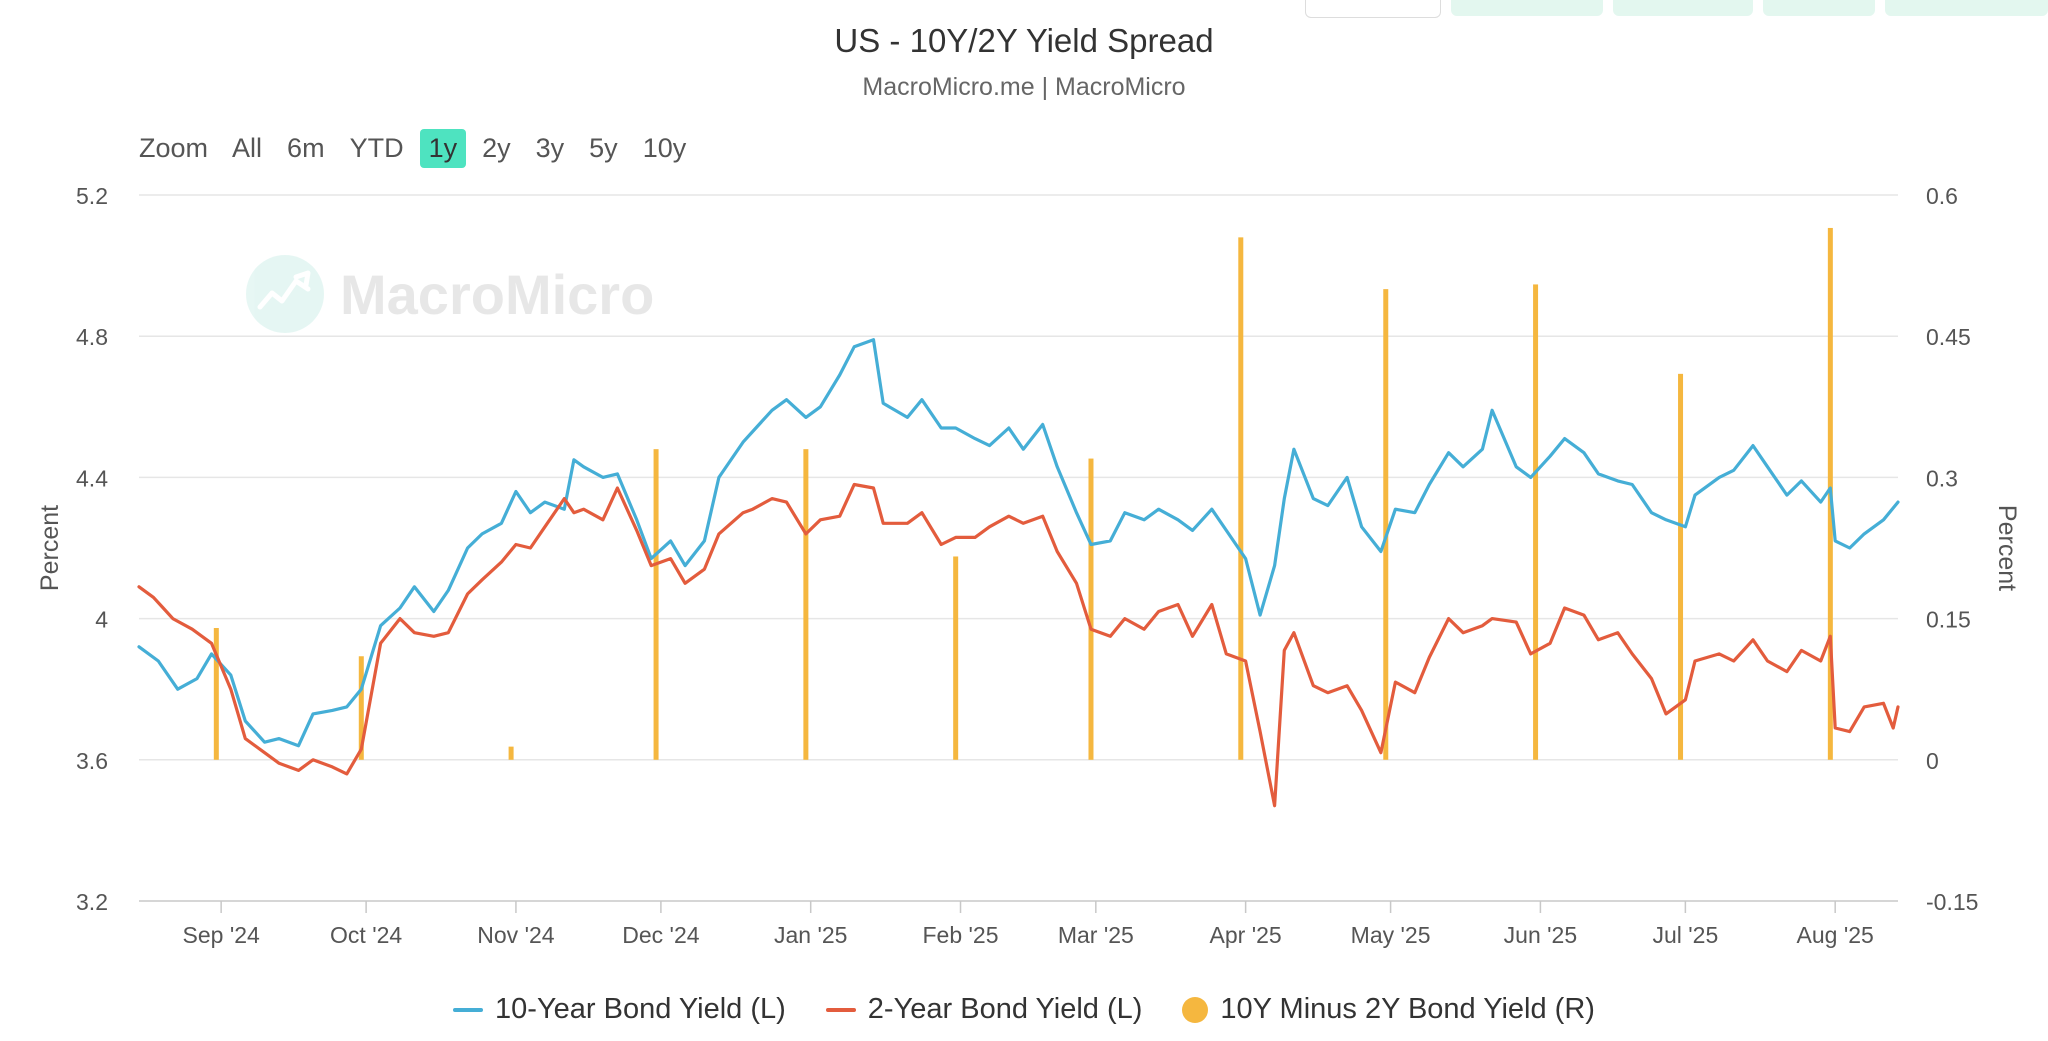 This screenshot has width=2048, height=1041. I want to click on y-left-tick-label: 3.6, so click(92, 761).